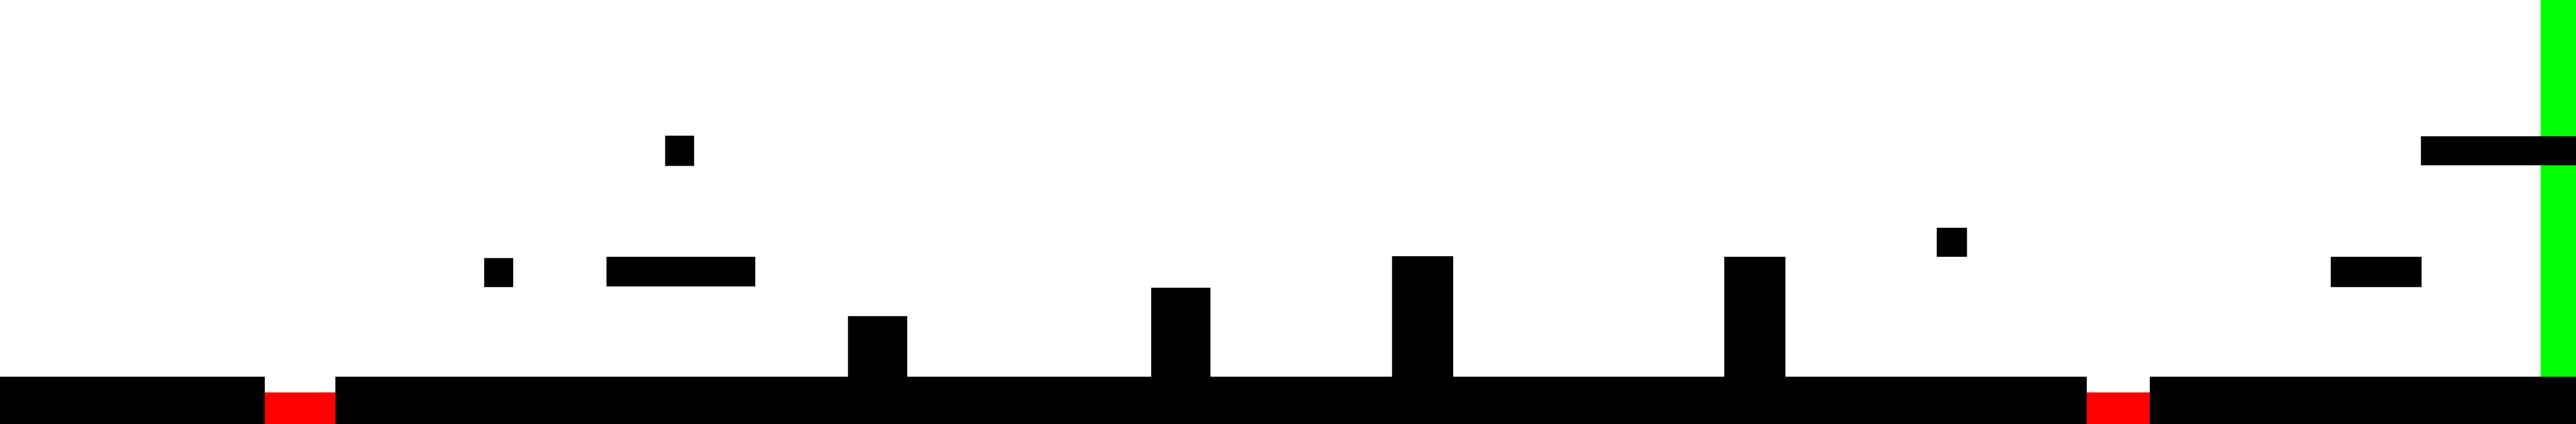 This screenshot has width=2576, height=424. What do you see at coordinates (2559, 188) in the screenshot?
I see `goal-flag-pole` at bounding box center [2559, 188].